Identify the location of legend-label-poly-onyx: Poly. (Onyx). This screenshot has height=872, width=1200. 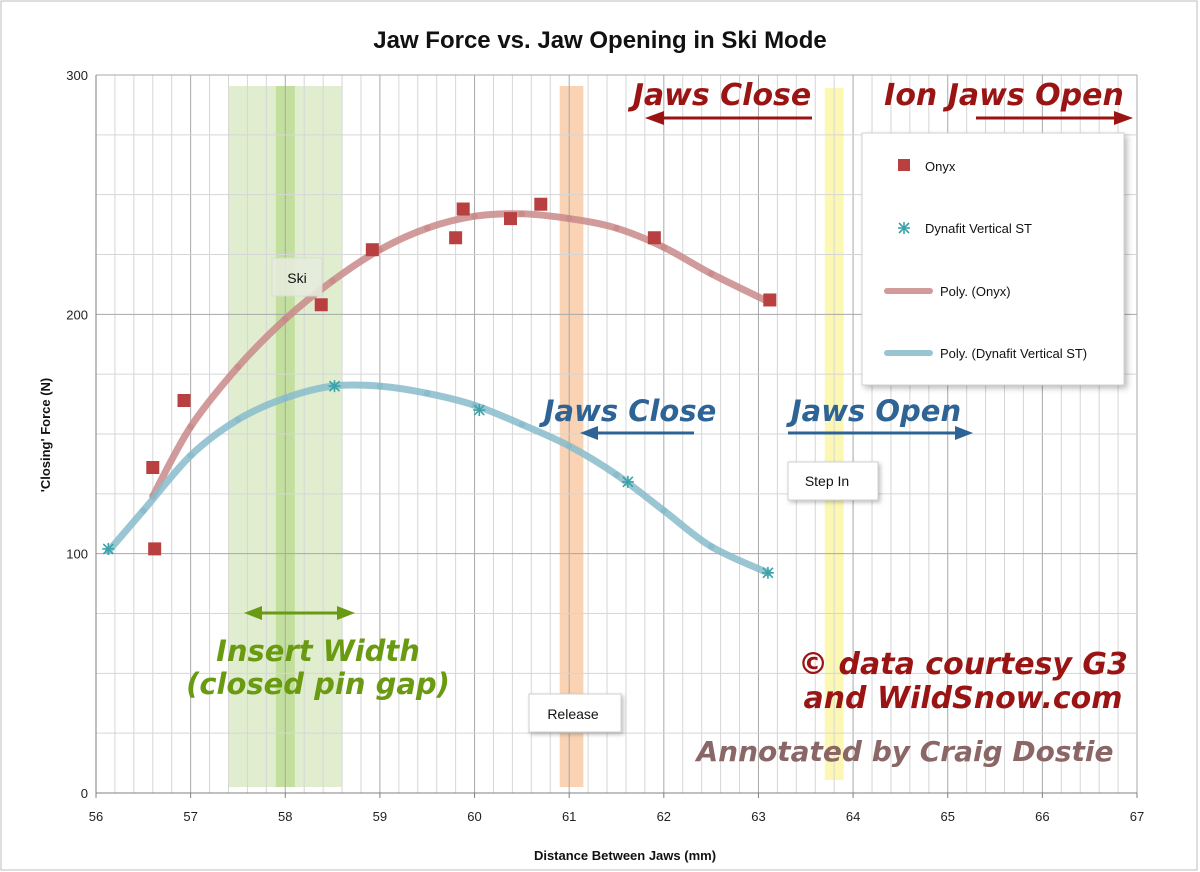
(975, 291).